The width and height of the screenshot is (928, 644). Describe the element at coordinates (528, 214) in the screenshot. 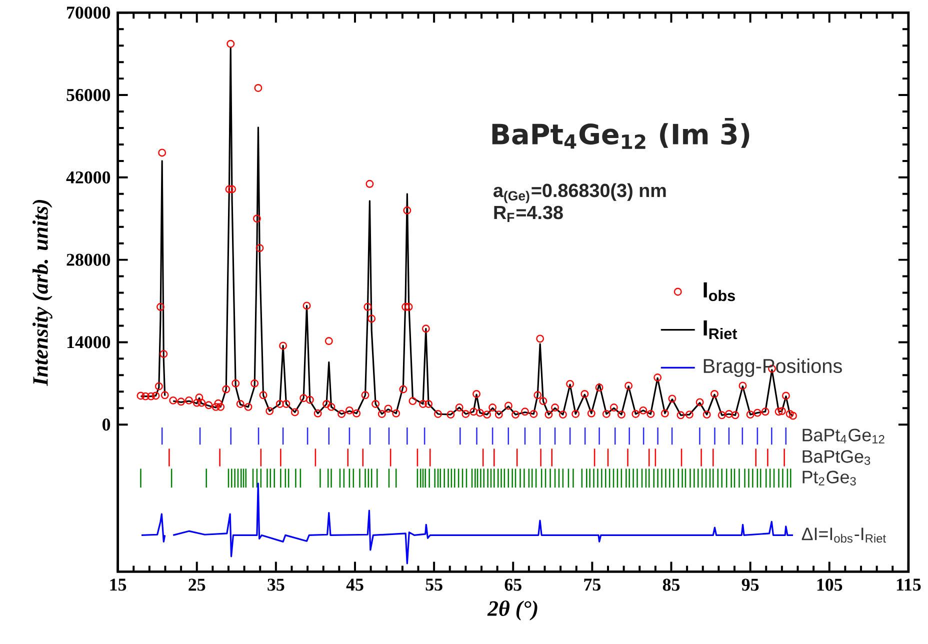

I see `annotation: R$_{F}$=4.38` at that location.